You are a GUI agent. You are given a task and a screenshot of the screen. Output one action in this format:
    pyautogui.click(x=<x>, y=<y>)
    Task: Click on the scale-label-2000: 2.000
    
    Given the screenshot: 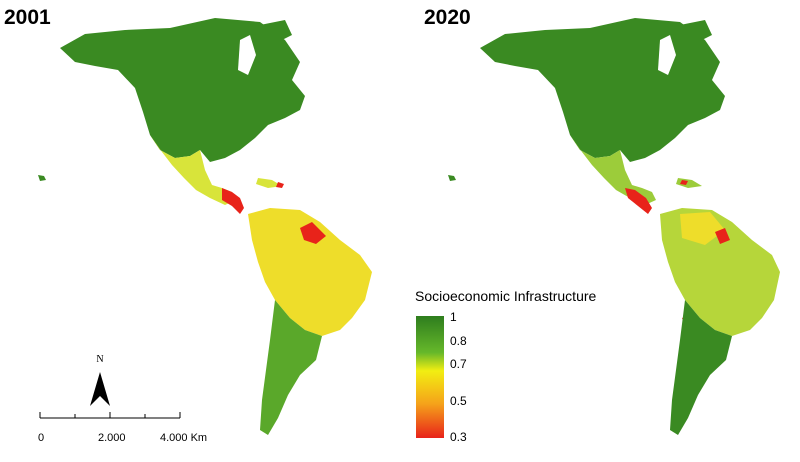 What is the action you would take?
    pyautogui.click(x=112, y=438)
    